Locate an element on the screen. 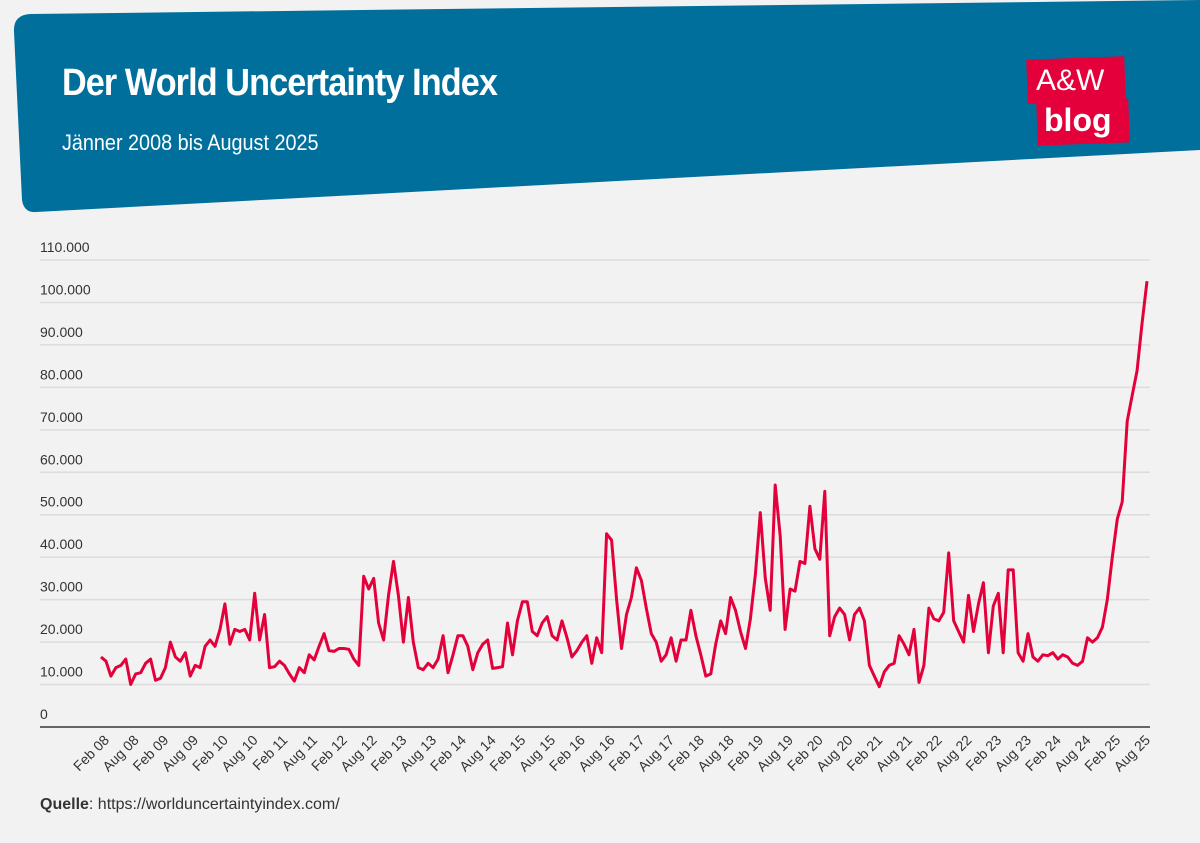 The height and width of the screenshot is (843, 1200). page-subtitle: Jänner 2008 bis August 2025 is located at coordinates (190, 142).